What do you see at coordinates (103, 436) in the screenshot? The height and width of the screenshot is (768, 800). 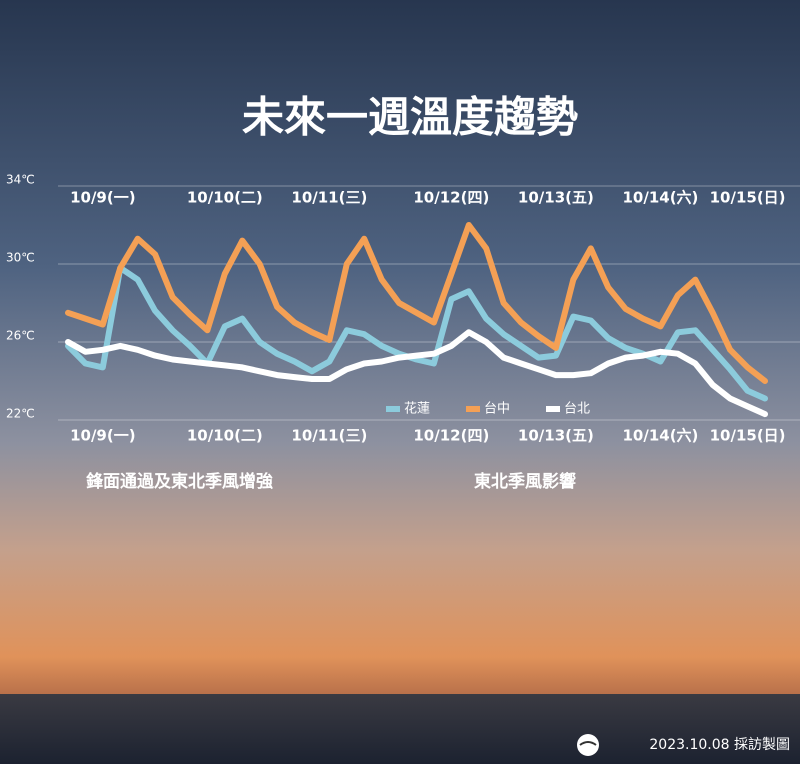 I see `x-tick-label: 10/9(一)` at bounding box center [103, 436].